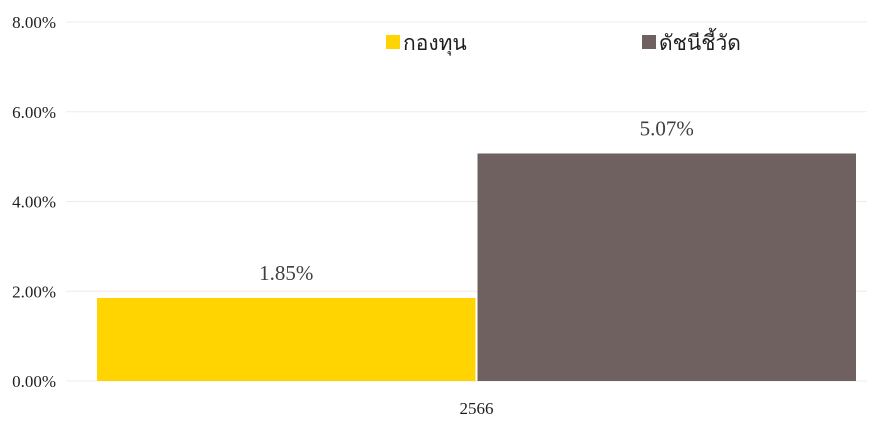 The image size is (883, 424). What do you see at coordinates (34, 381) in the screenshot?
I see `y-tick-label: 0.00%` at bounding box center [34, 381].